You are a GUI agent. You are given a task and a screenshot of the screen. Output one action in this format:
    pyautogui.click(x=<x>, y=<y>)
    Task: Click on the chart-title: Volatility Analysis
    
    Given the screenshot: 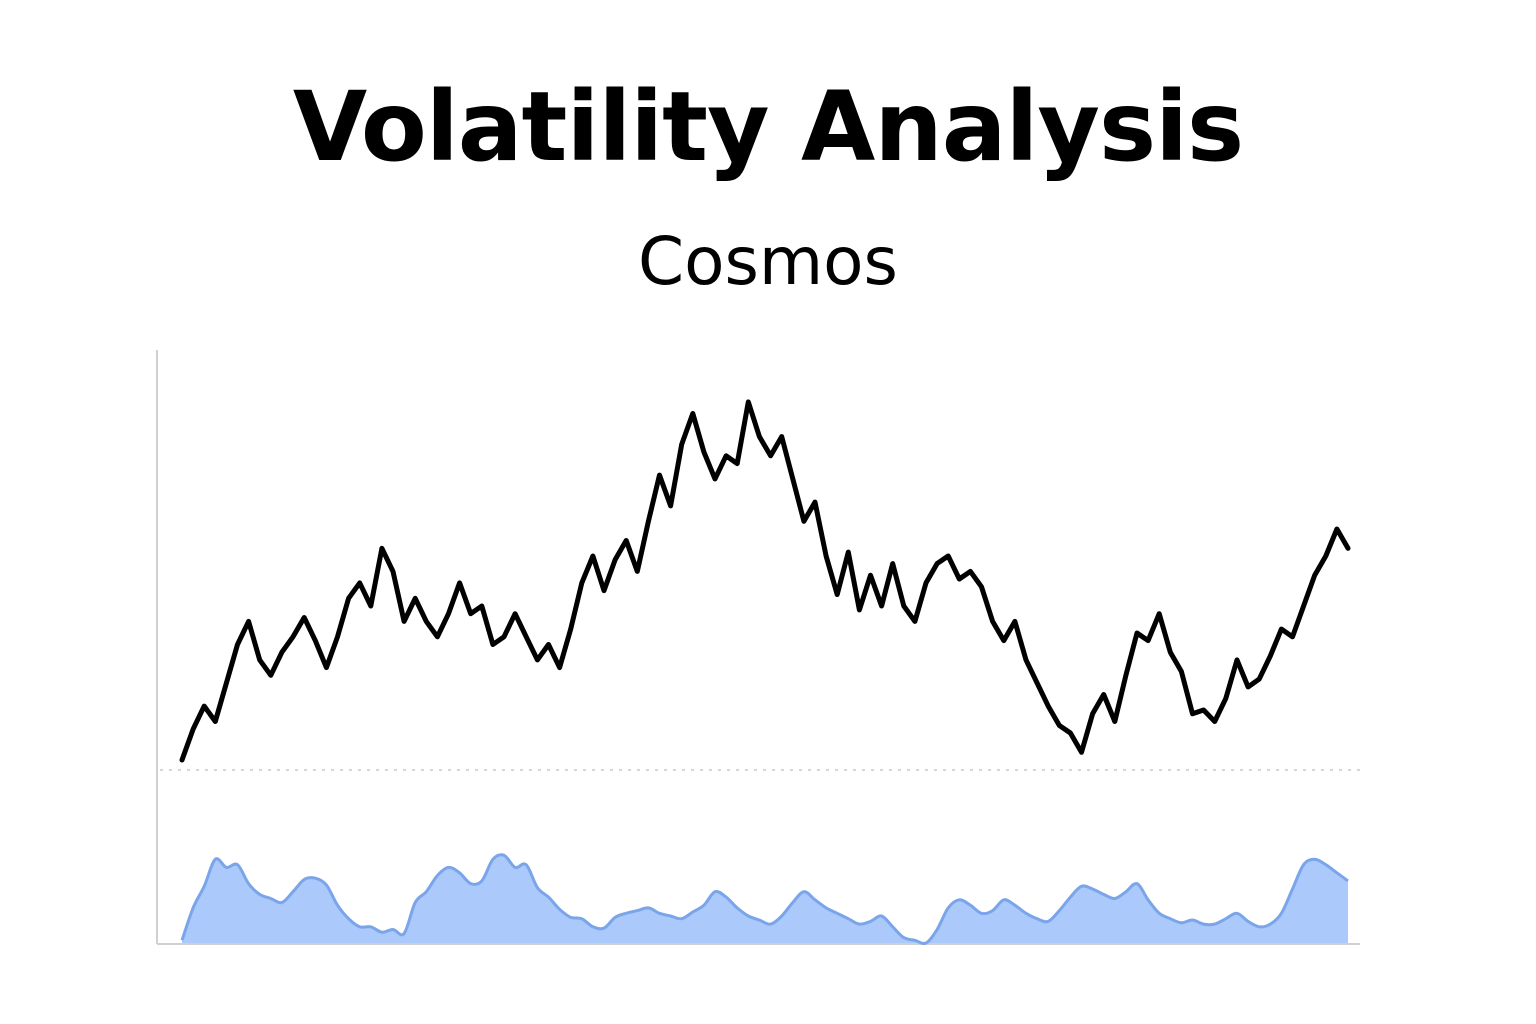 What is the action you would take?
    pyautogui.click(x=768, y=127)
    